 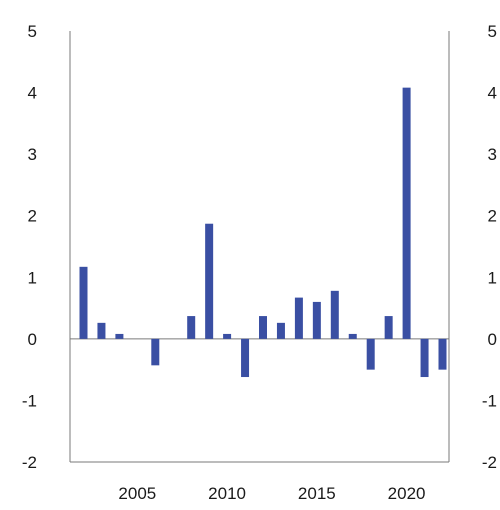 What do you see at coordinates (227, 493) in the screenshot?
I see `x-tick-label: 2010` at bounding box center [227, 493].